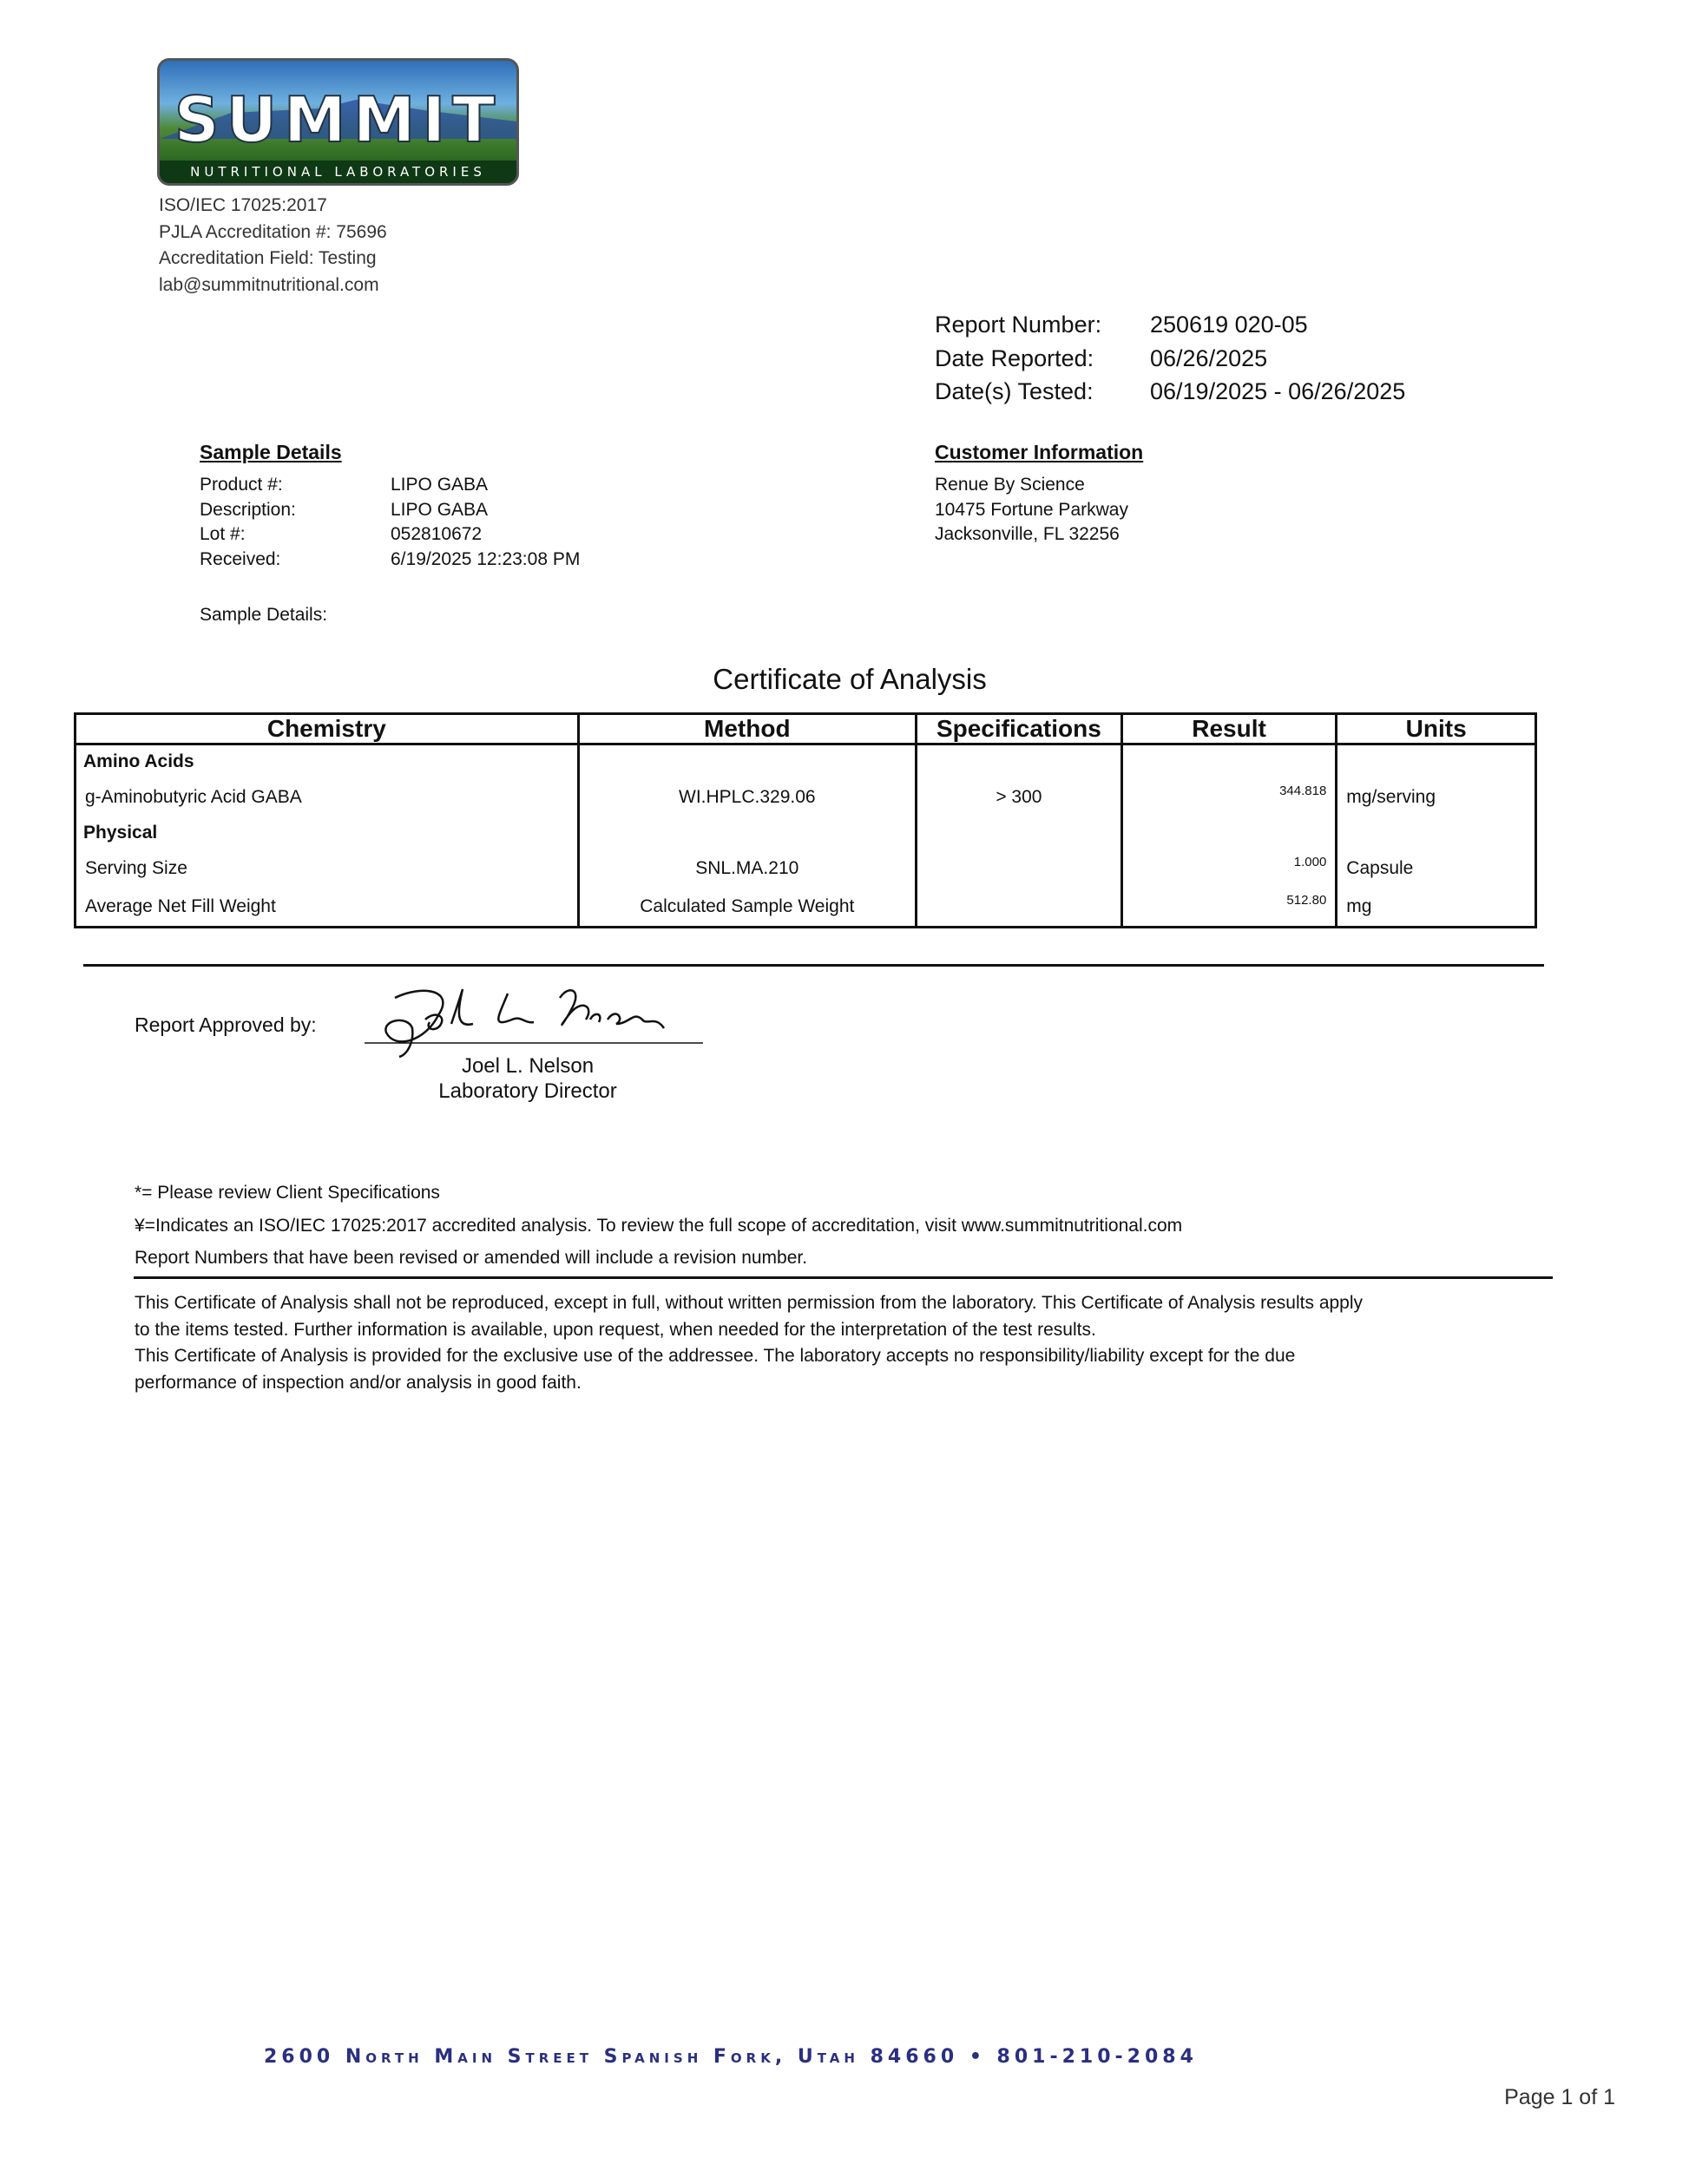 The height and width of the screenshot is (2184, 1689). Describe the element at coordinates (1229, 325) in the screenshot. I see `report-number: 250619 020-05` at that location.